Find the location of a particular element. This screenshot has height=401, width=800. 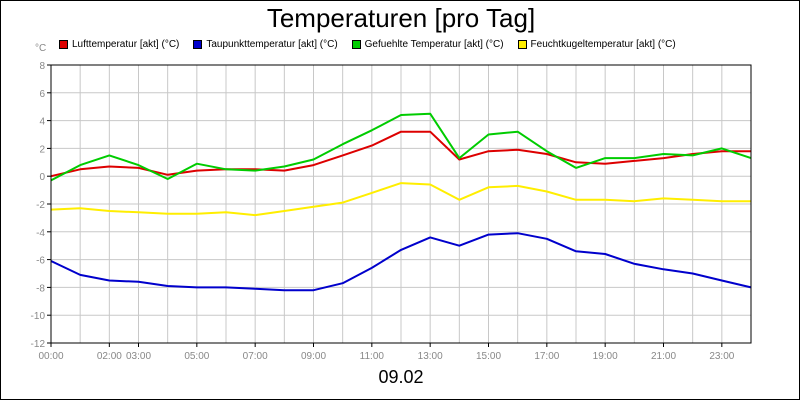

legend-label: Gefuehlte Temperatur [akt] (°C) is located at coordinates (434, 44).